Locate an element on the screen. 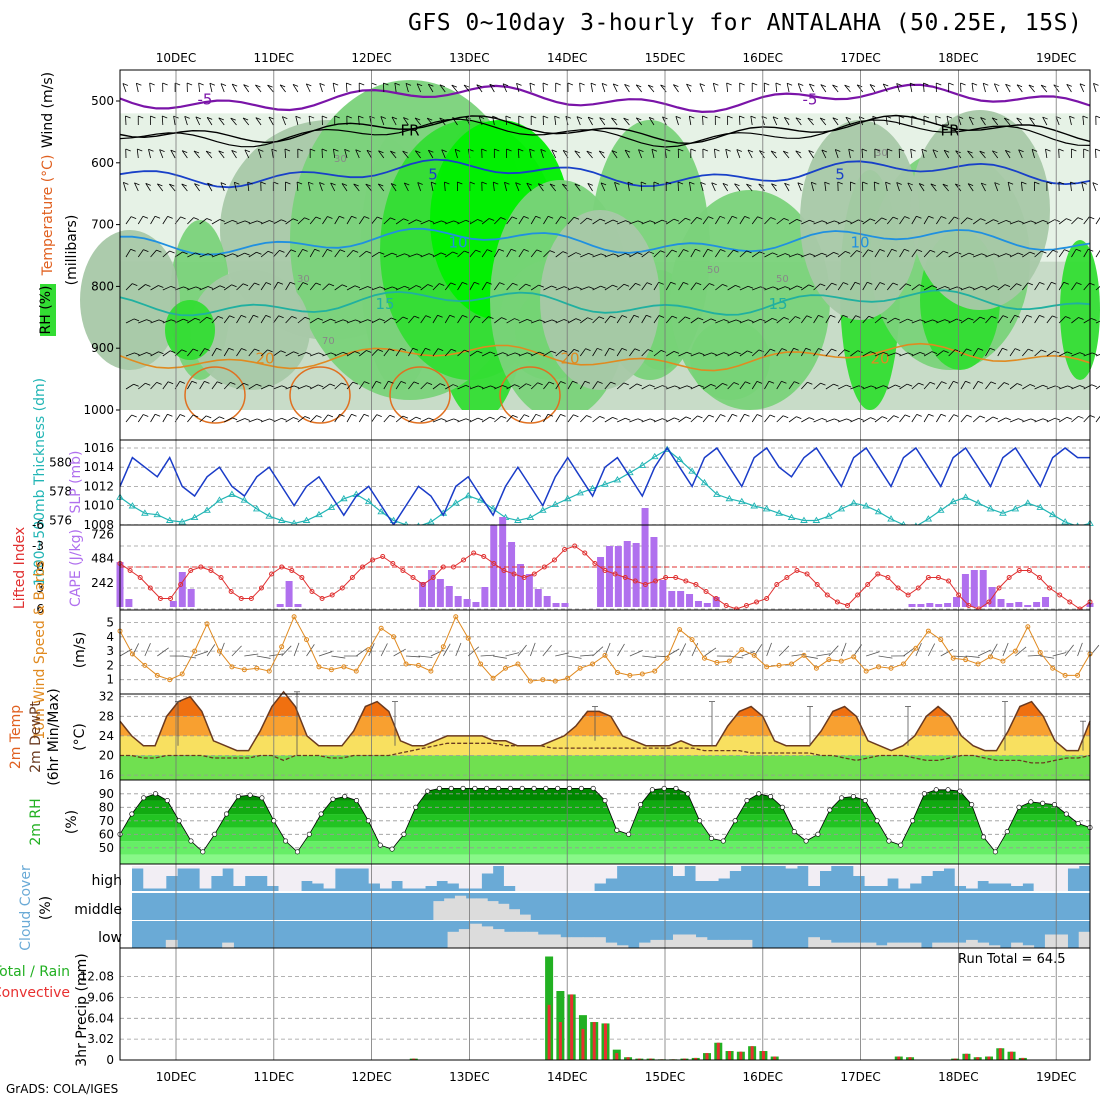 The image size is (1100, 1100). pressure-tick-label: 1000 is located at coordinates (98, 410).